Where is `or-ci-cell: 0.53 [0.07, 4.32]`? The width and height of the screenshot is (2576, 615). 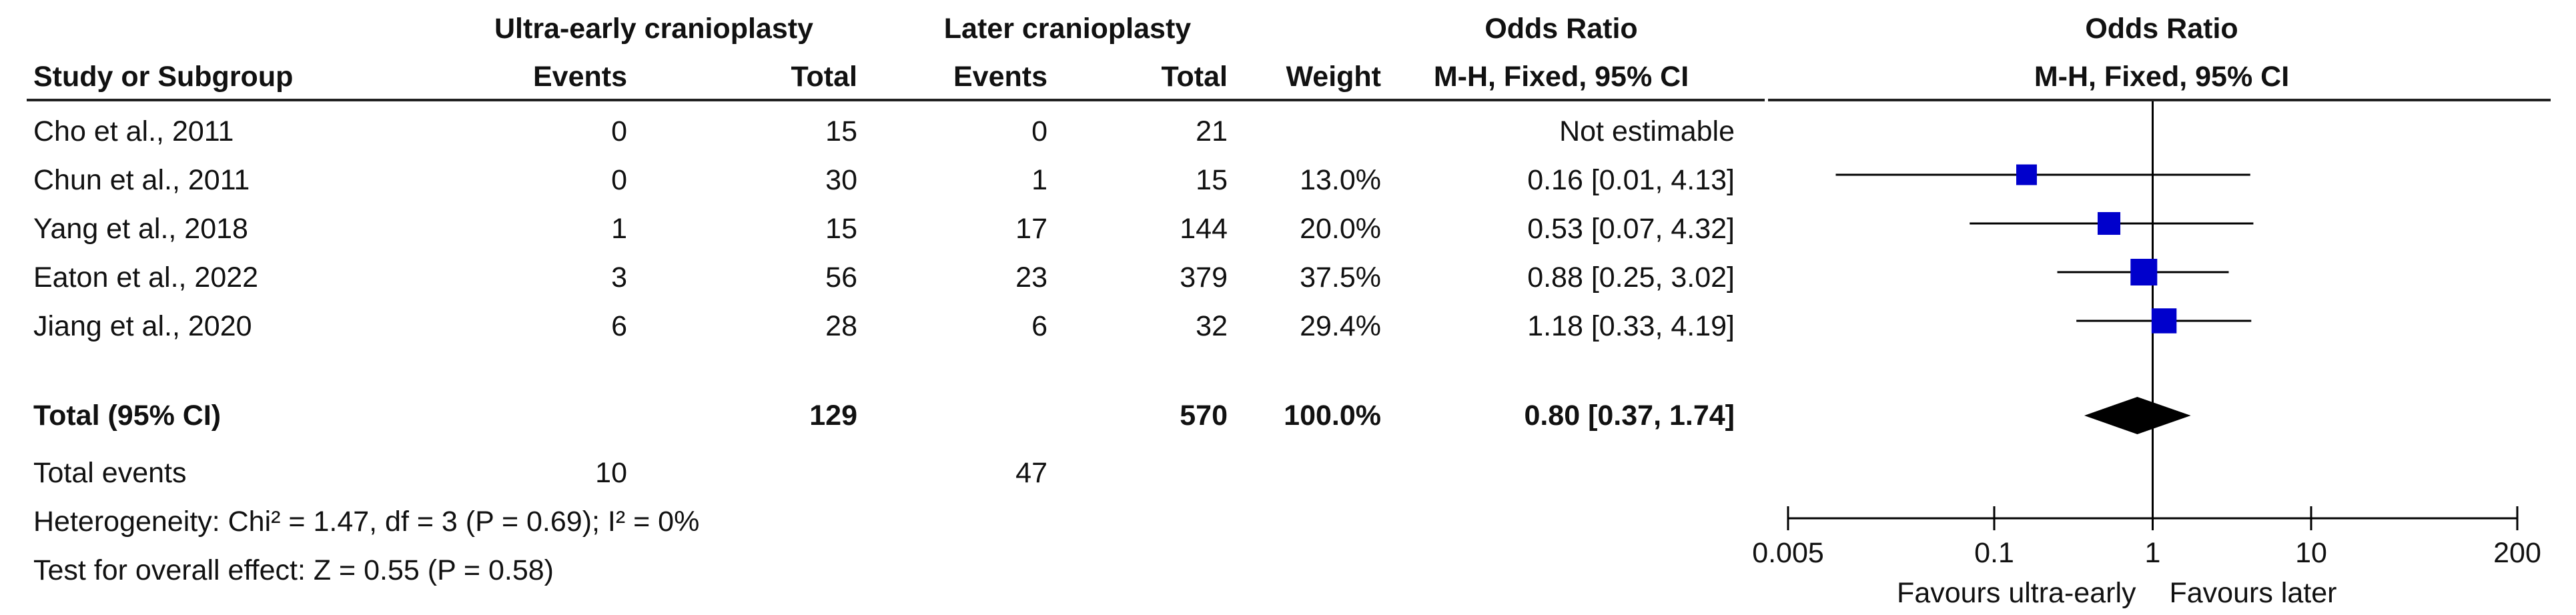 or-ci-cell: 0.53 [0.07, 4.32] is located at coordinates (1631, 229).